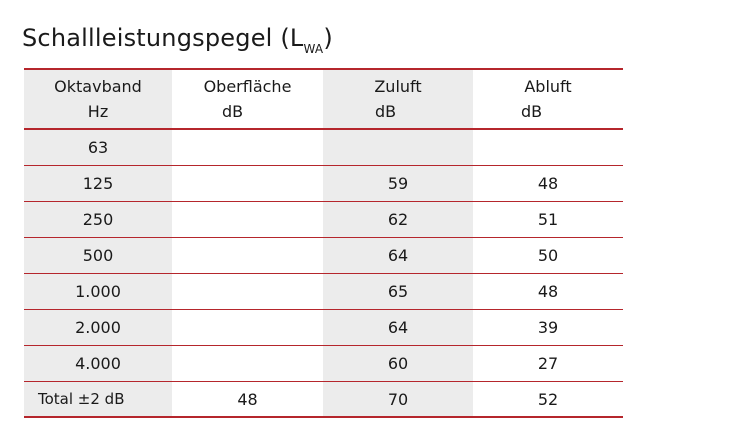 The image size is (750, 436). I want to click on table-row: 125 59 48, so click(323, 184).